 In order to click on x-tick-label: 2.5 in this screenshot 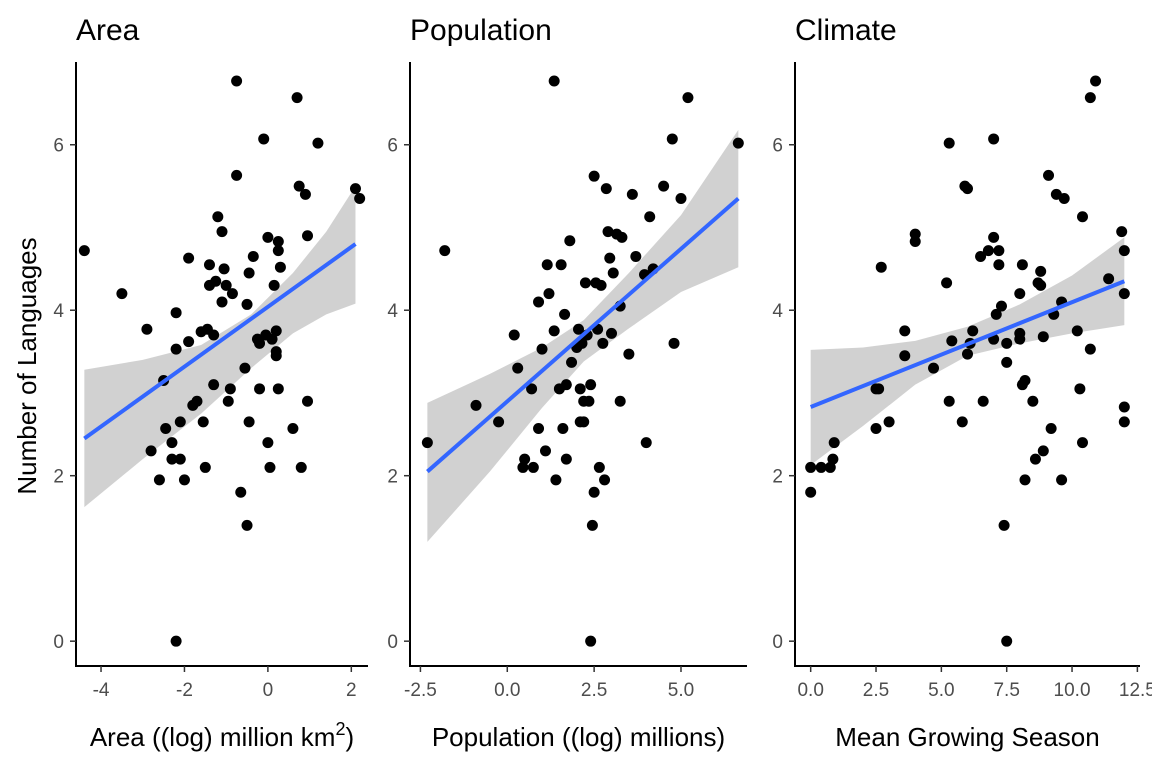, I will do `click(876, 690)`.